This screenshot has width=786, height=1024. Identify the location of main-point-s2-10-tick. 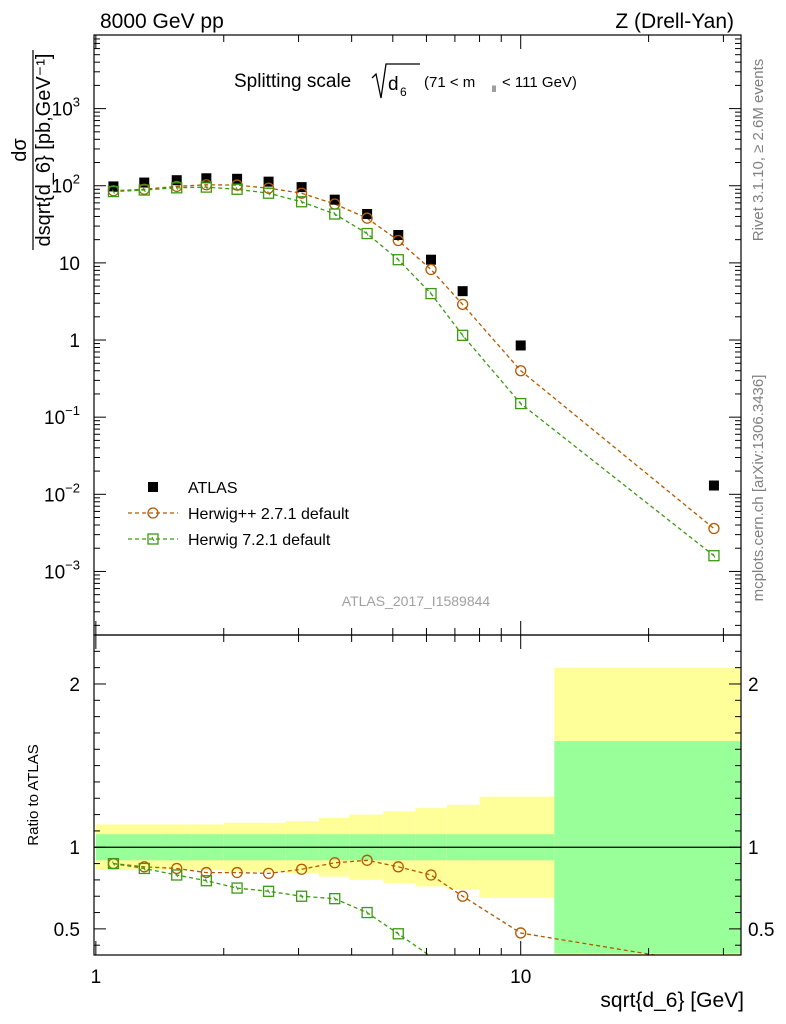
(431, 293).